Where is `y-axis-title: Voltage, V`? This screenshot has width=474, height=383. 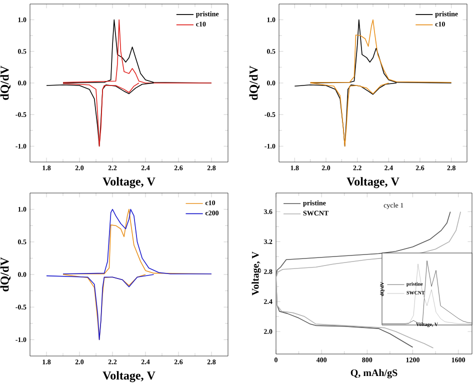 y-axis-title: Voltage, V is located at coordinates (256, 274).